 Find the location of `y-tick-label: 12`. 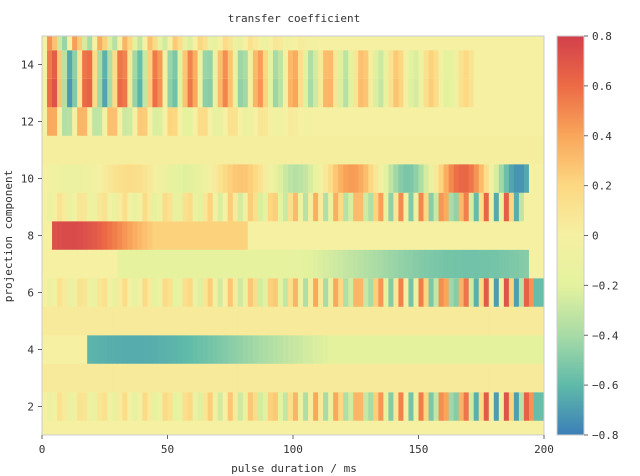

y-tick-label: 12 is located at coordinates (27, 122).